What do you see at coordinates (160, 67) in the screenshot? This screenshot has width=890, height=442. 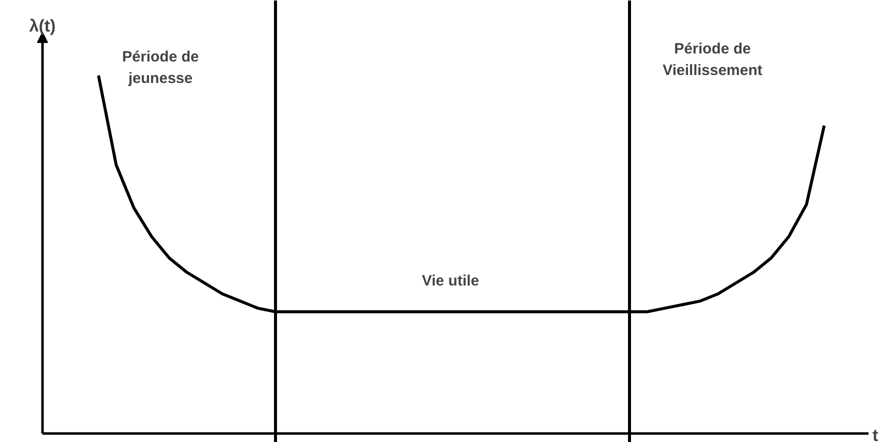 I see `annotation: Période de jeunesse` at bounding box center [160, 67].